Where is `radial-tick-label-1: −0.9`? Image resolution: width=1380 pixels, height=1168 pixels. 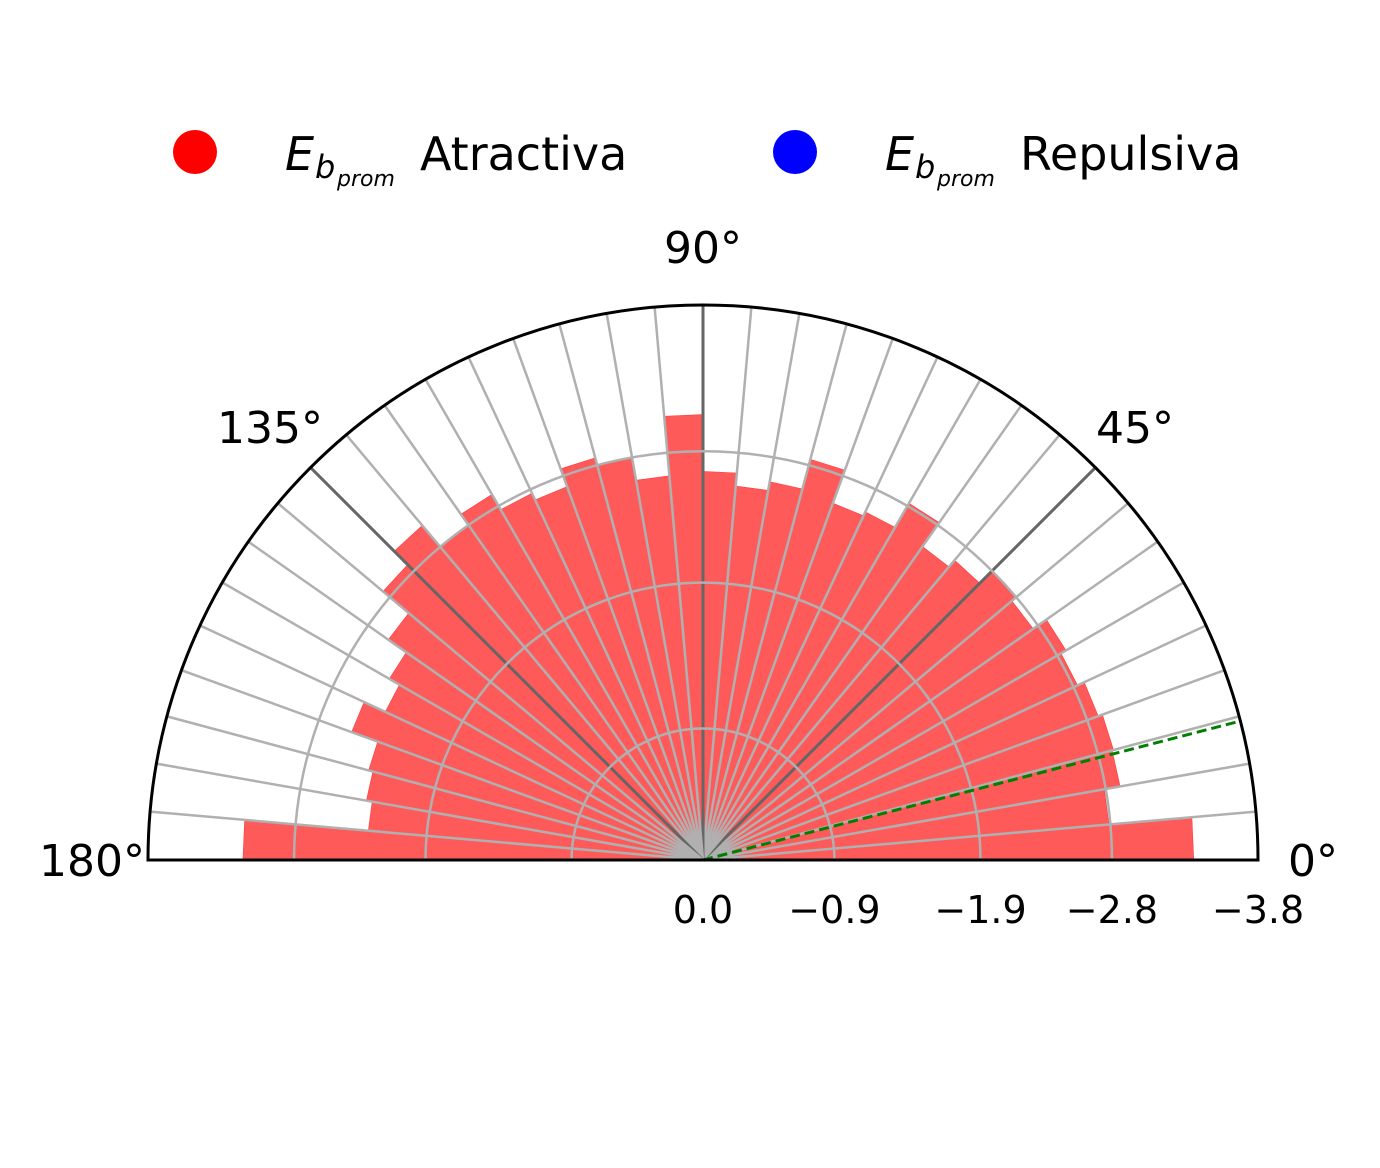 radial-tick-label-1: −0.9 is located at coordinates (834, 910).